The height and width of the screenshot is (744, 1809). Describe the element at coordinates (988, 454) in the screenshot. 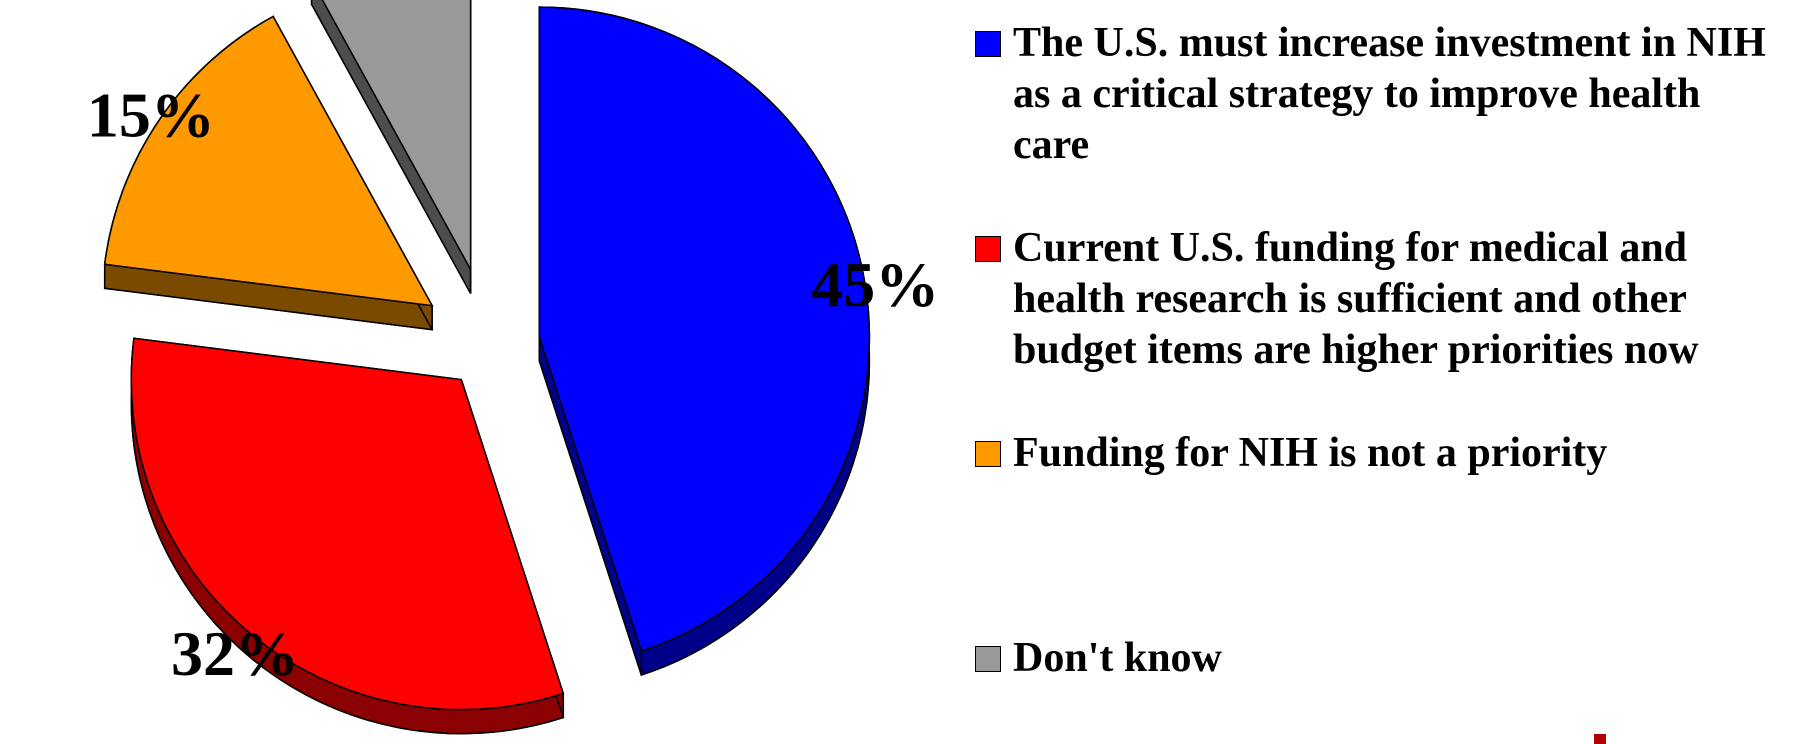

I see `legend-swatch-orange` at that location.